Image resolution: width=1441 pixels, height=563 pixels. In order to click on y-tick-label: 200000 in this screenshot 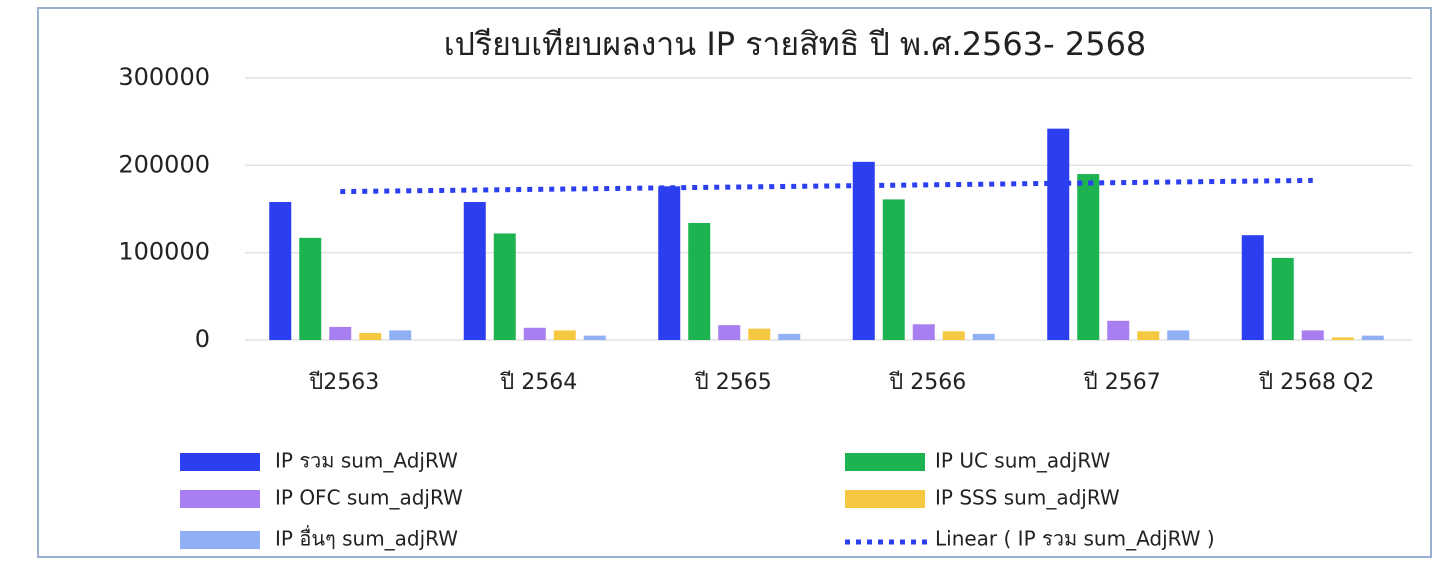, I will do `click(164, 164)`.